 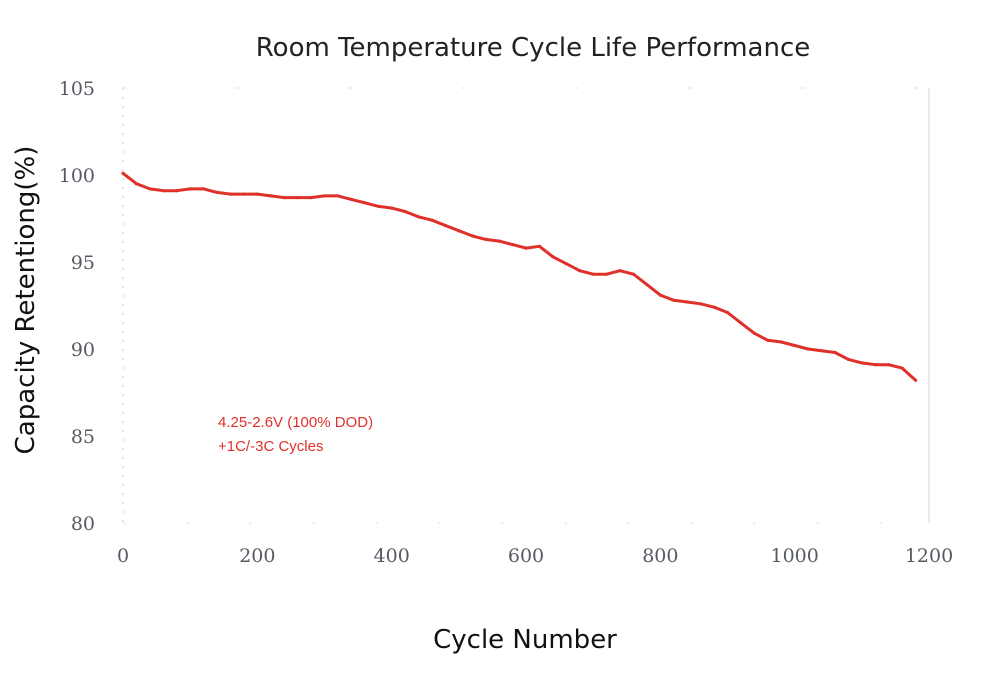 I want to click on x-tick-label: 200, so click(x=257, y=556).